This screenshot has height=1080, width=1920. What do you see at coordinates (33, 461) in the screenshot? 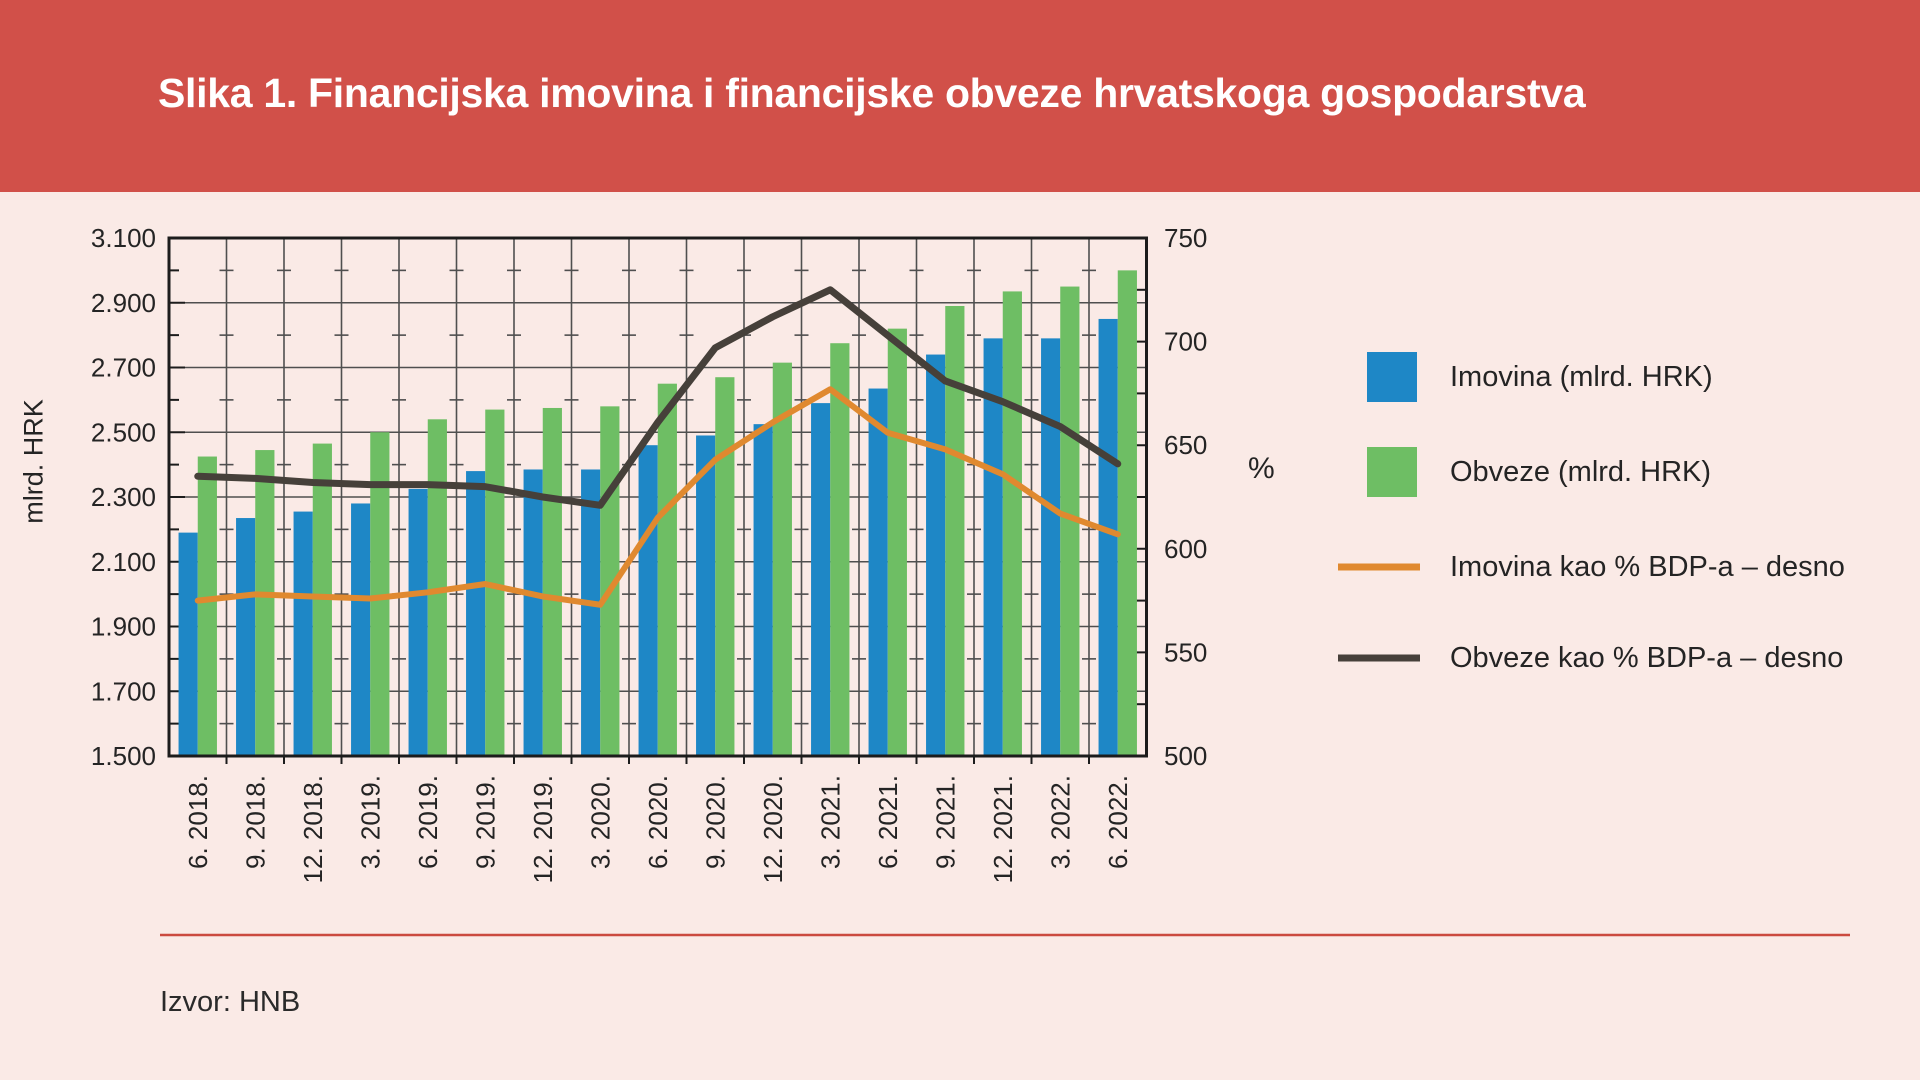
I see `left-axis-unit-label: mlrd. HRK` at bounding box center [33, 461].